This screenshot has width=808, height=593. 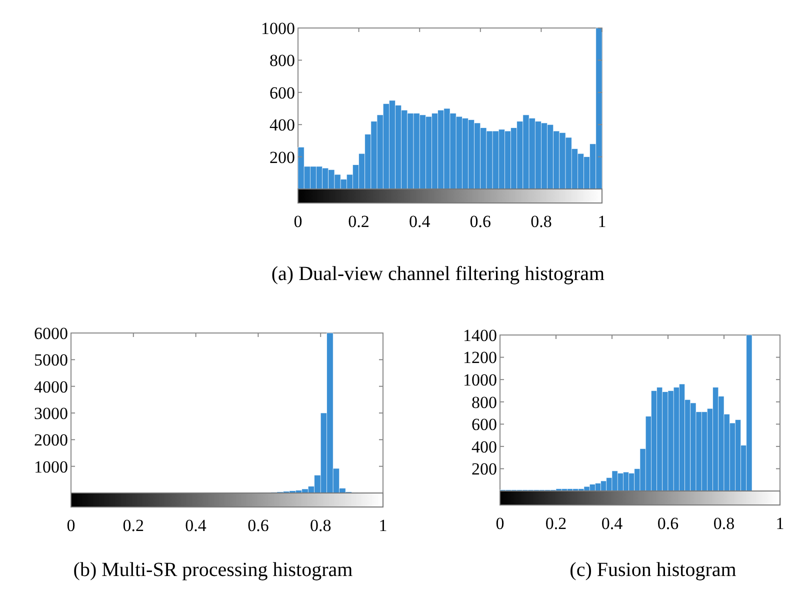 What do you see at coordinates (51, 386) in the screenshot?
I see `y-tick-label: 4000` at bounding box center [51, 386].